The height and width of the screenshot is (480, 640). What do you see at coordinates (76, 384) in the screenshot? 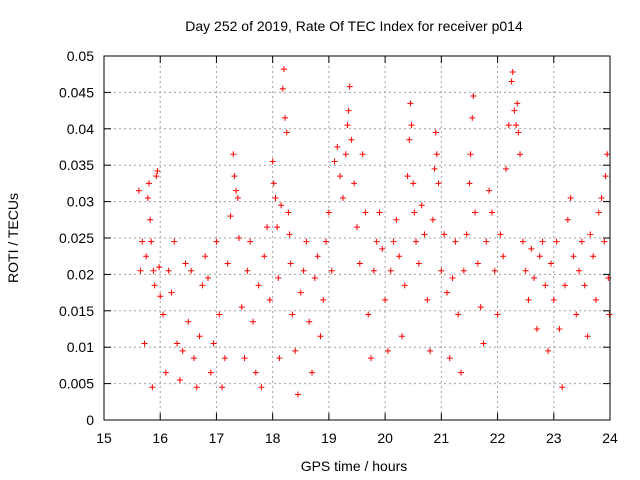
I see `y-tick-label: 0.005` at bounding box center [76, 384].